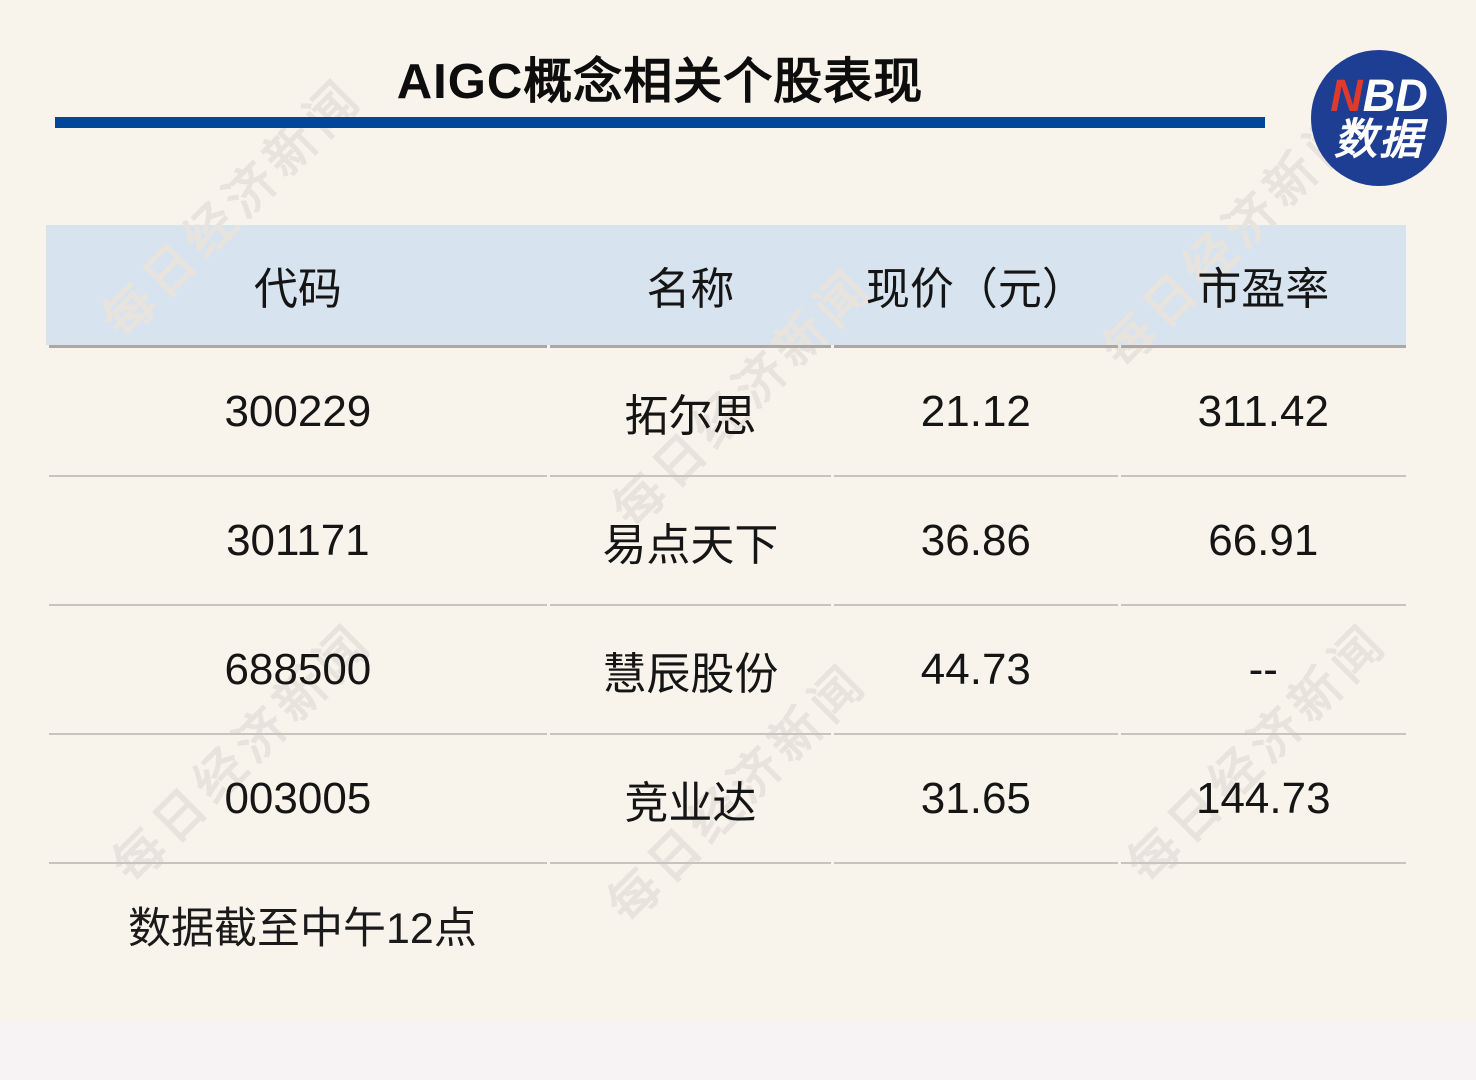  I want to click on table-header-background, so click(726, 285).